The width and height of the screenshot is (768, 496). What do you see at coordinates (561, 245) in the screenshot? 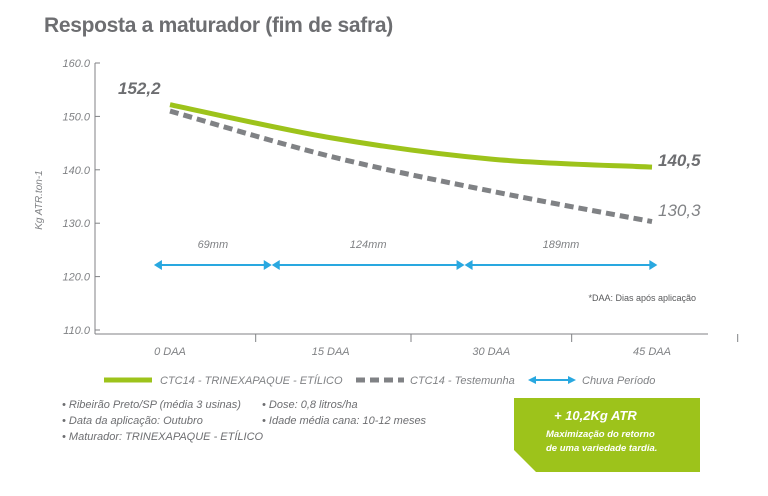
I see `rain-period-label: 189mm` at bounding box center [561, 245].